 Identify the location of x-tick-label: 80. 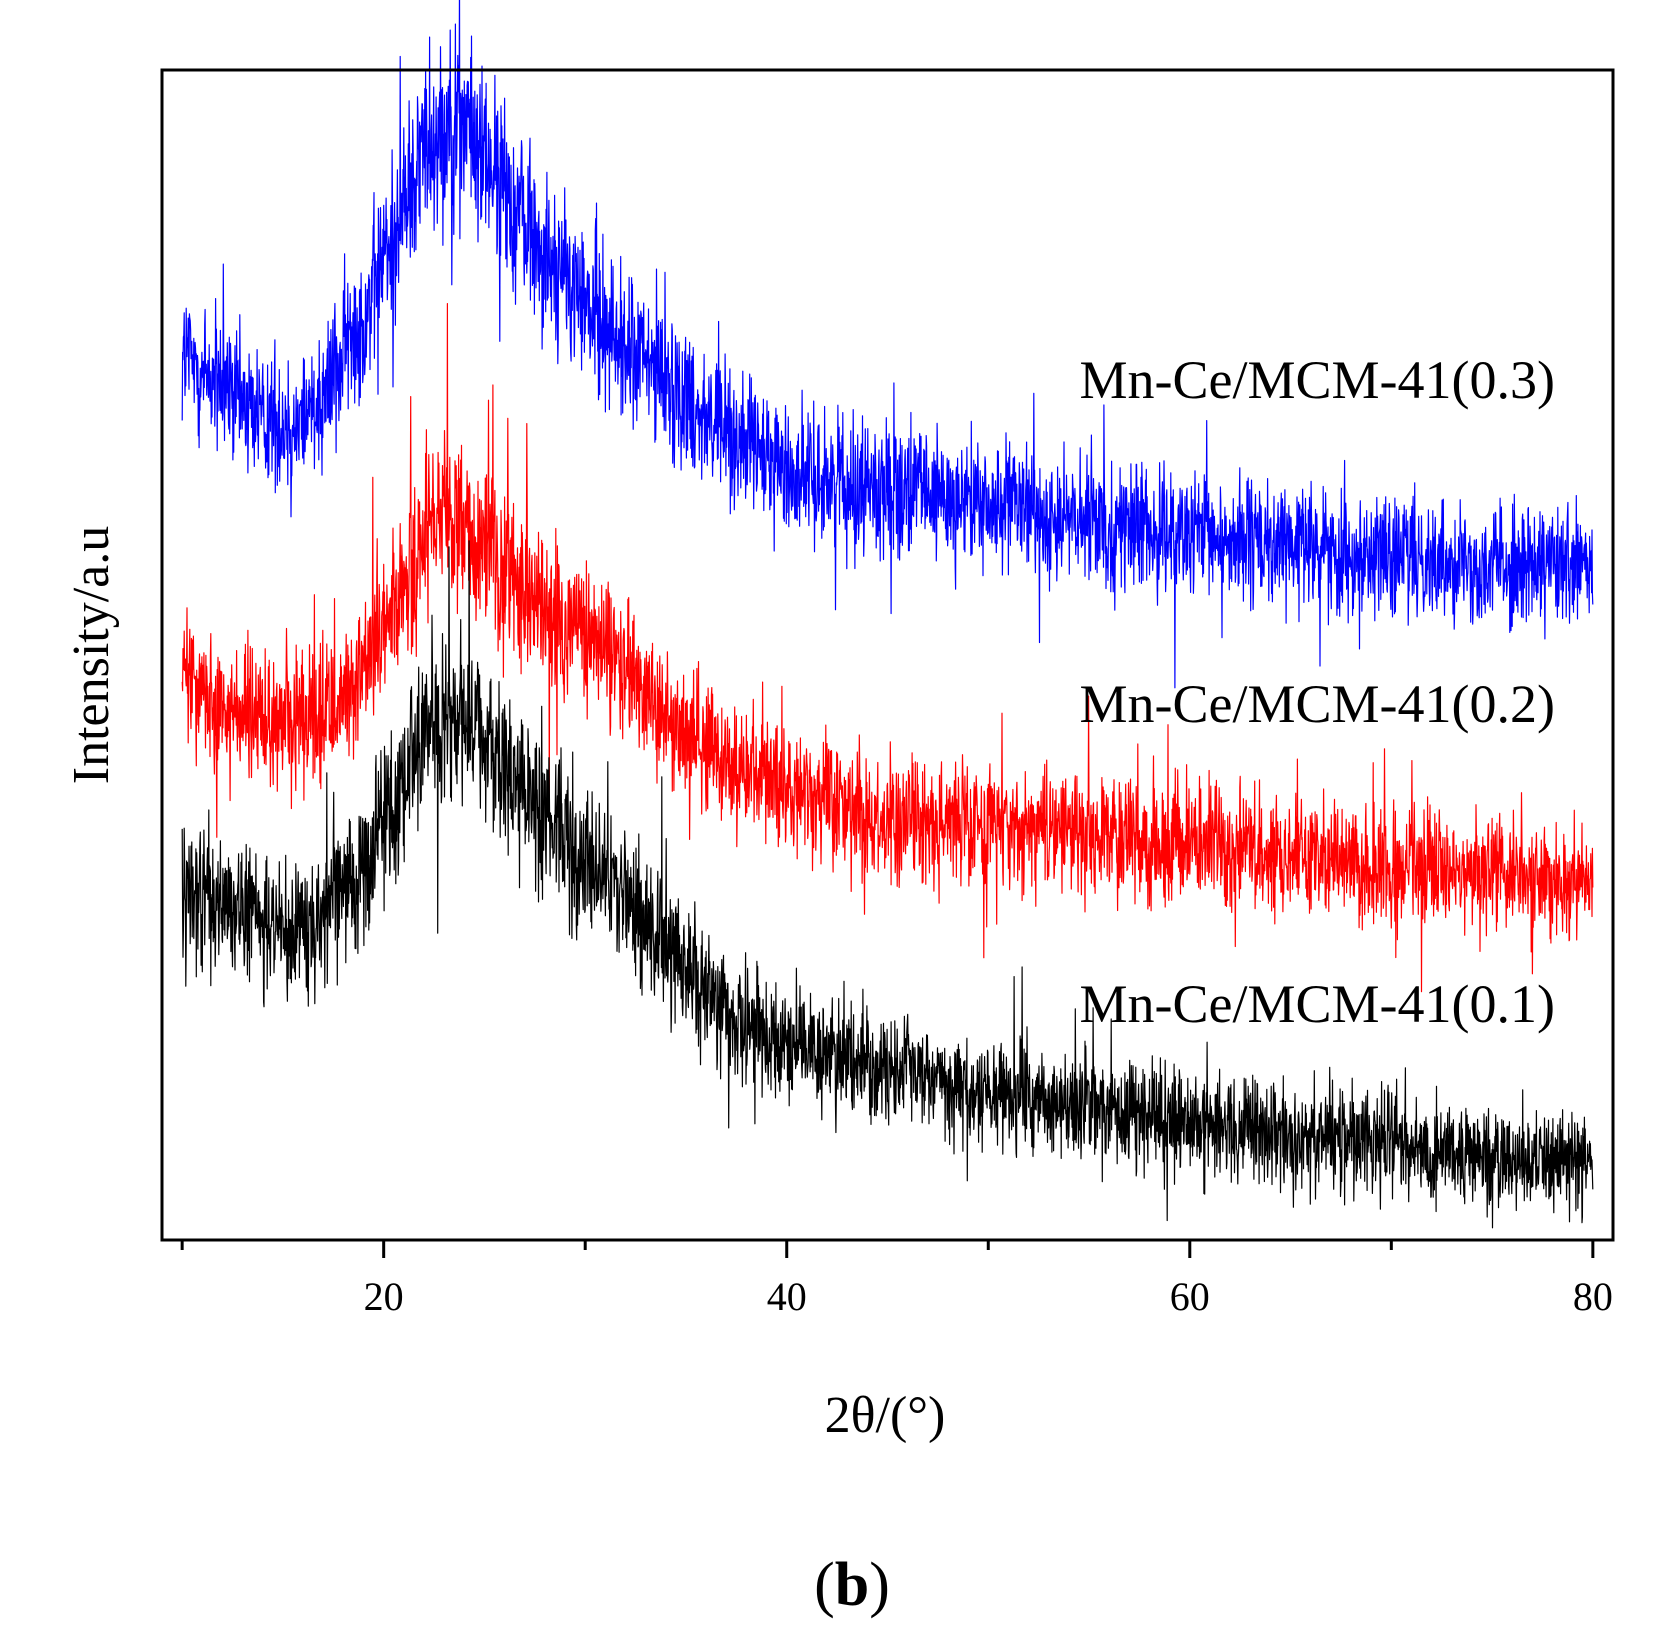
(1593, 1296).